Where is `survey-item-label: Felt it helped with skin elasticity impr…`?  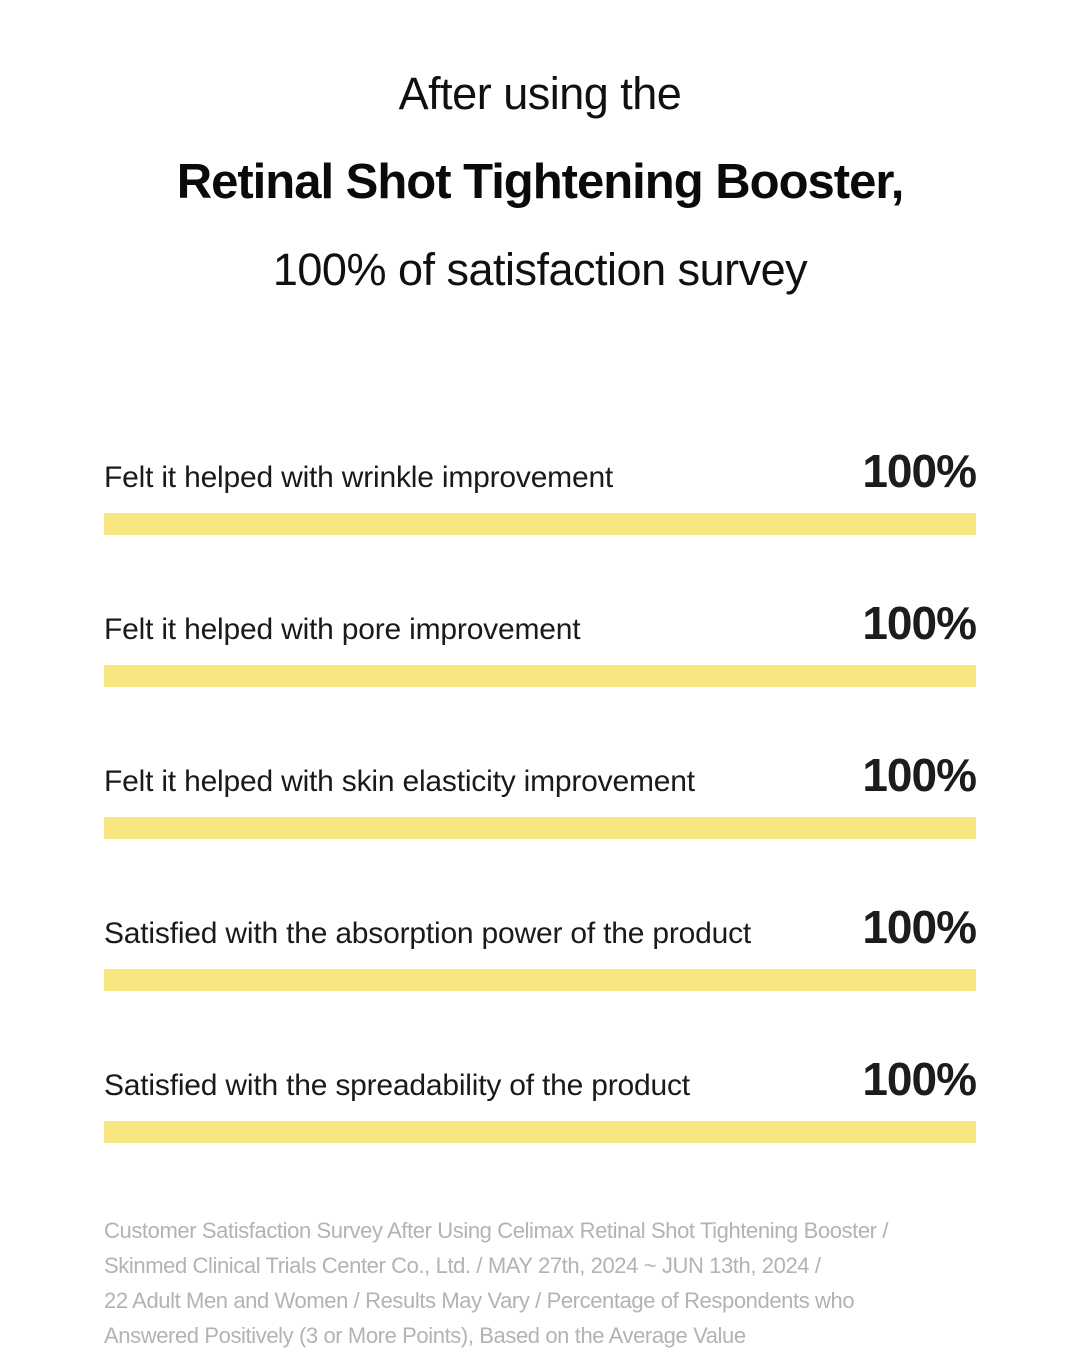
survey-item-label: Felt it helped with skin elasticity impr… is located at coordinates (399, 781).